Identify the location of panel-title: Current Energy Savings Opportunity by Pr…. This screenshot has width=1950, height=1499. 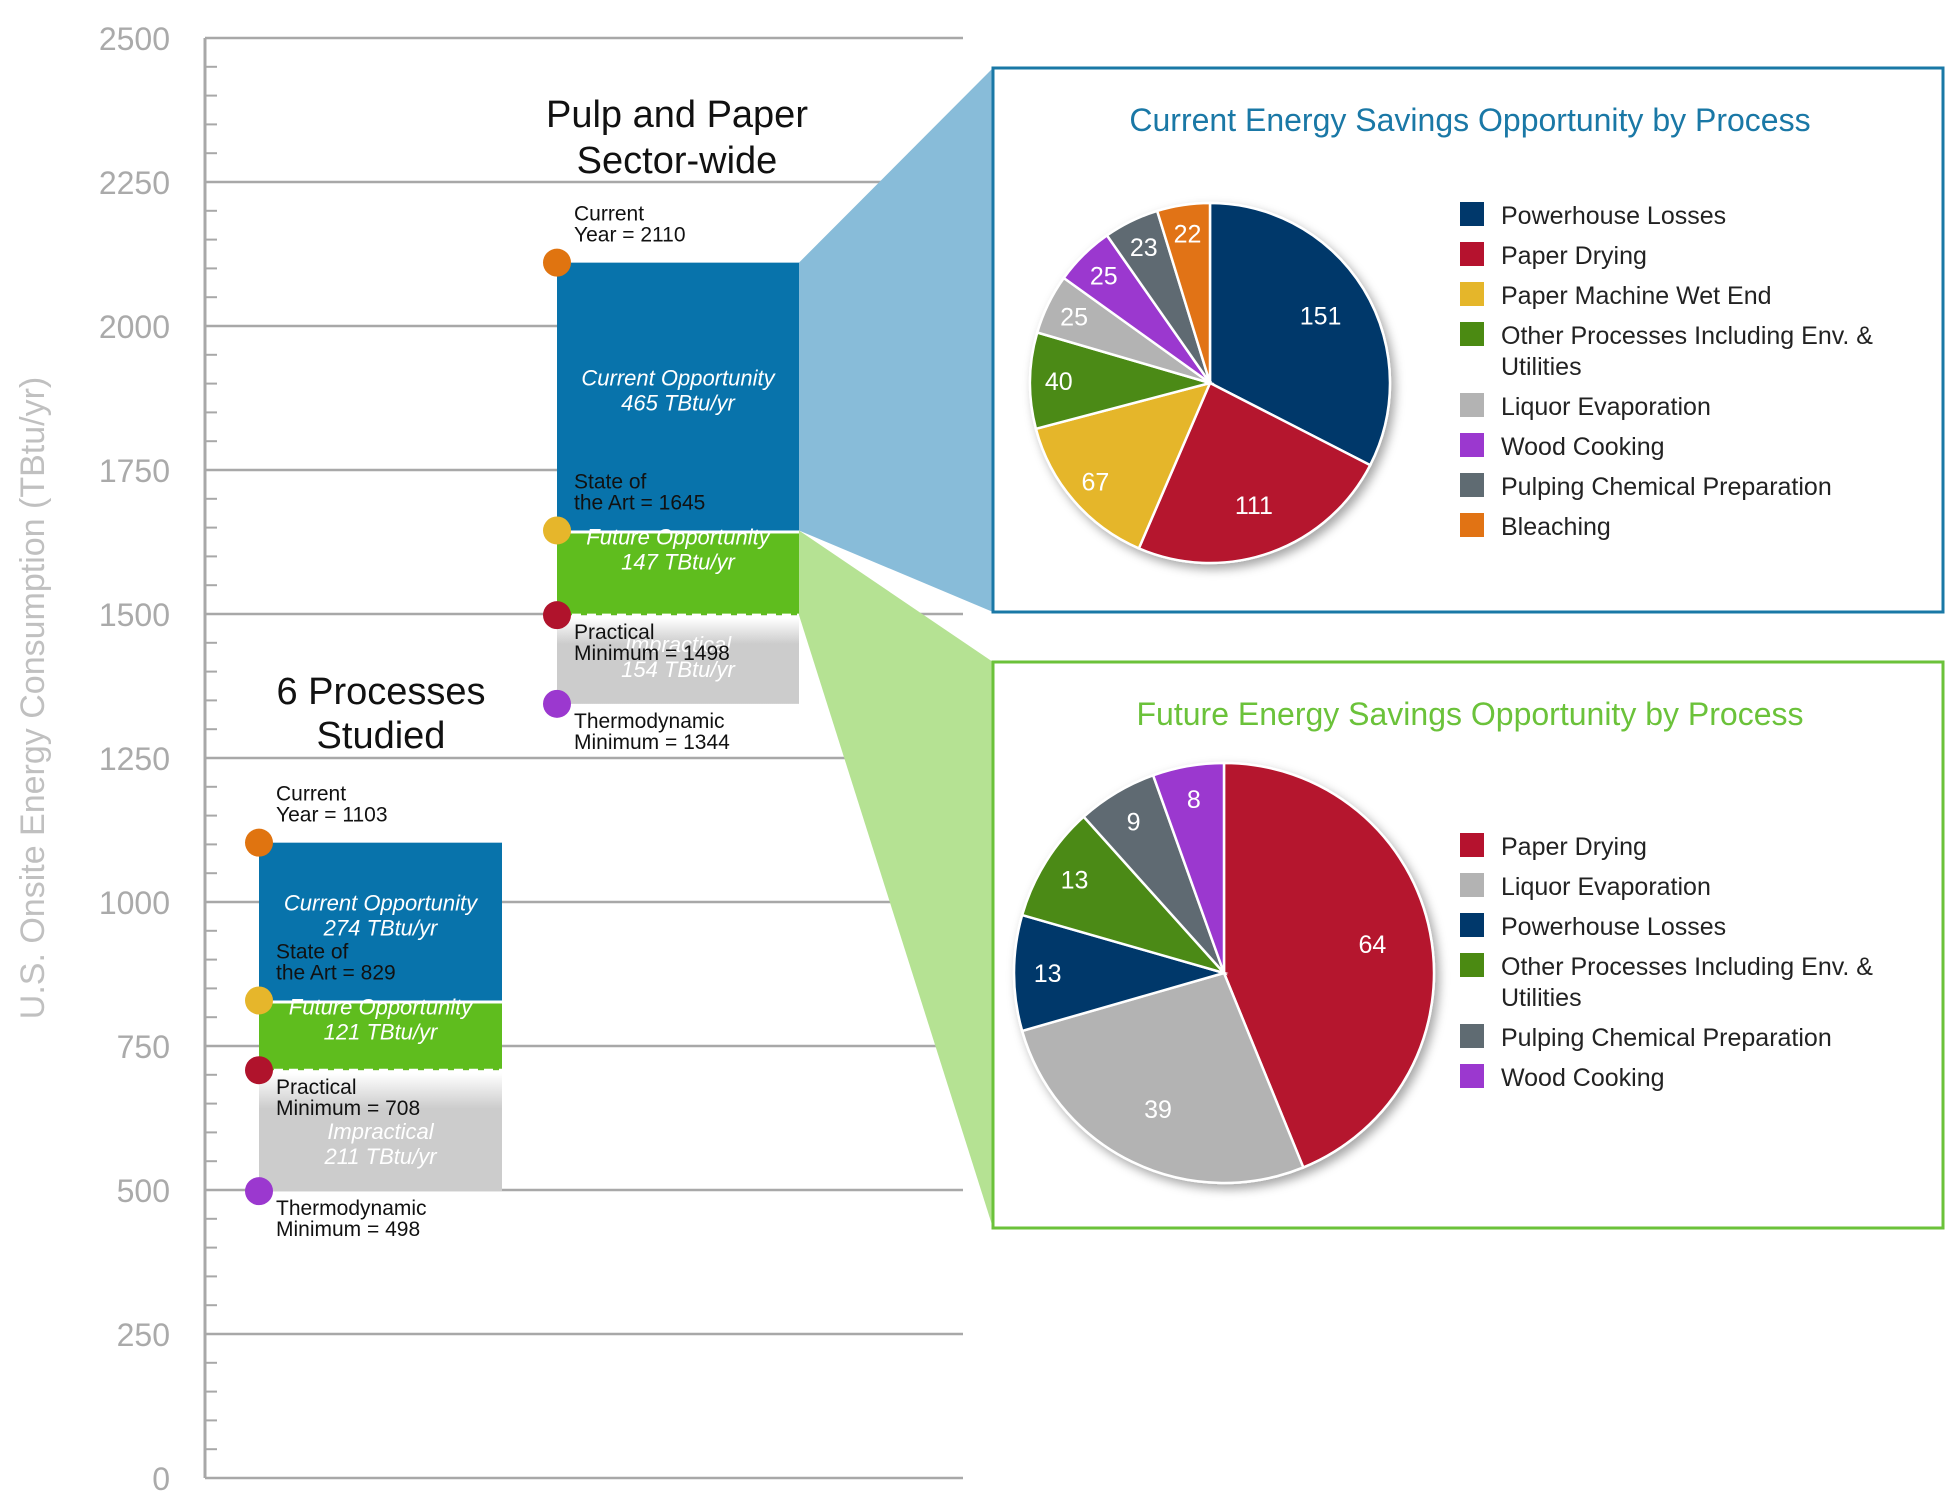
(1469, 120).